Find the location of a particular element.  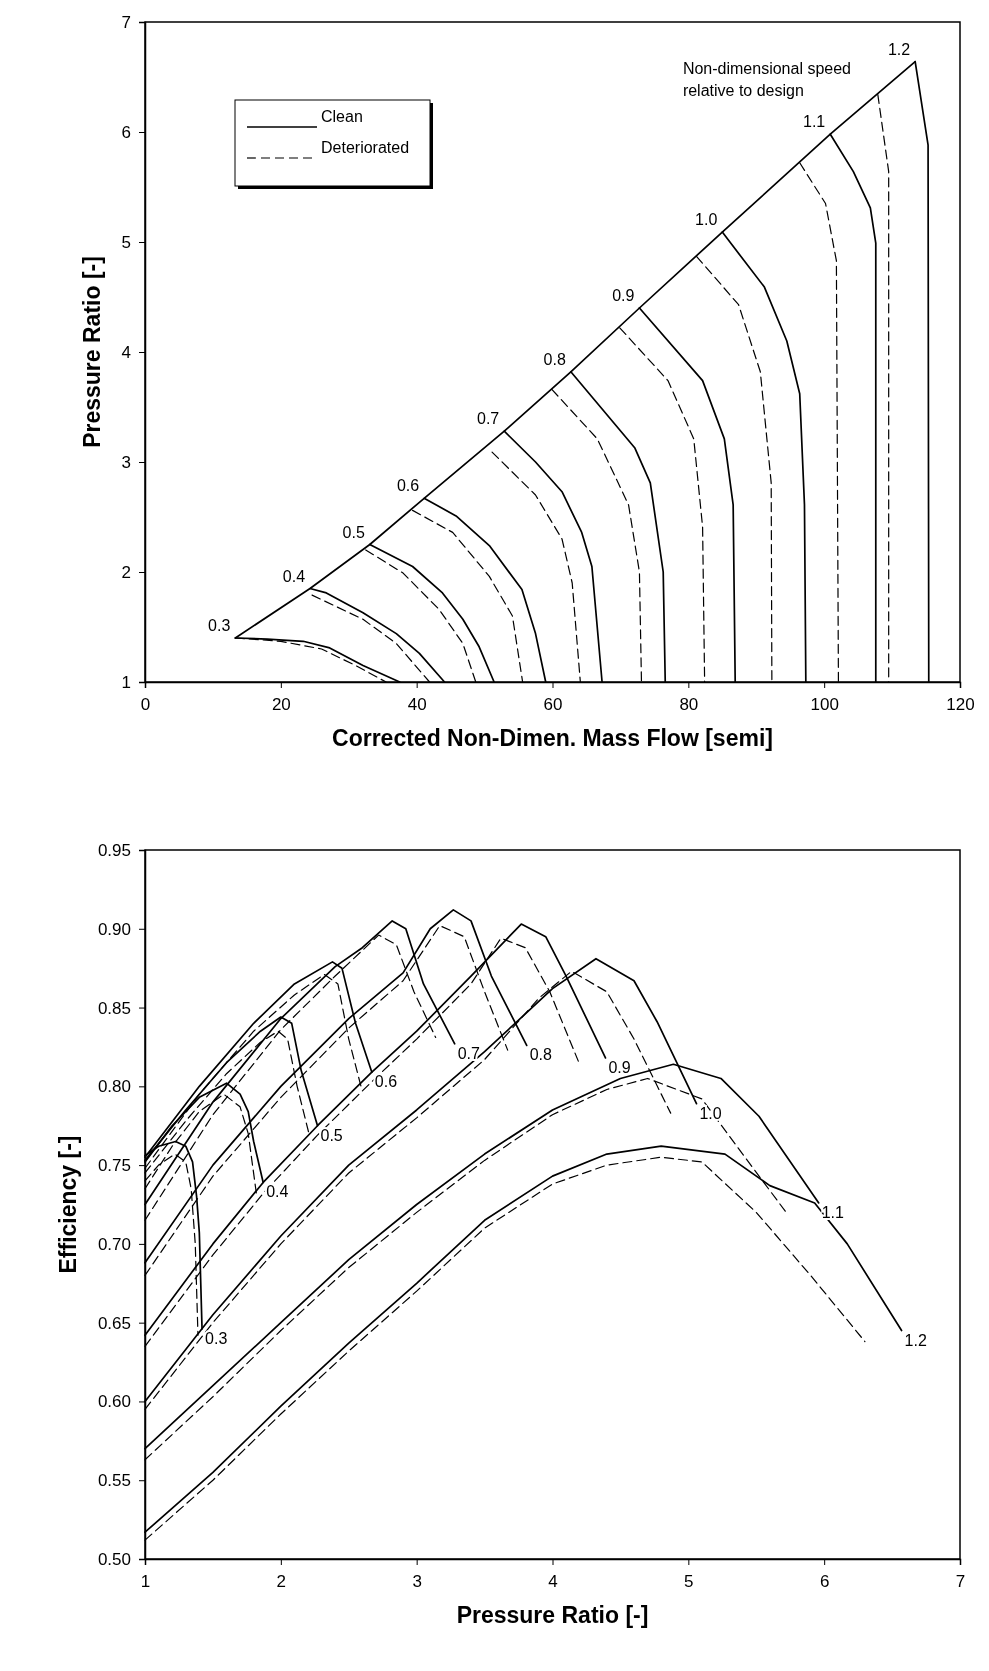

y-tick-label: 0.80 is located at coordinates (114, 1087).